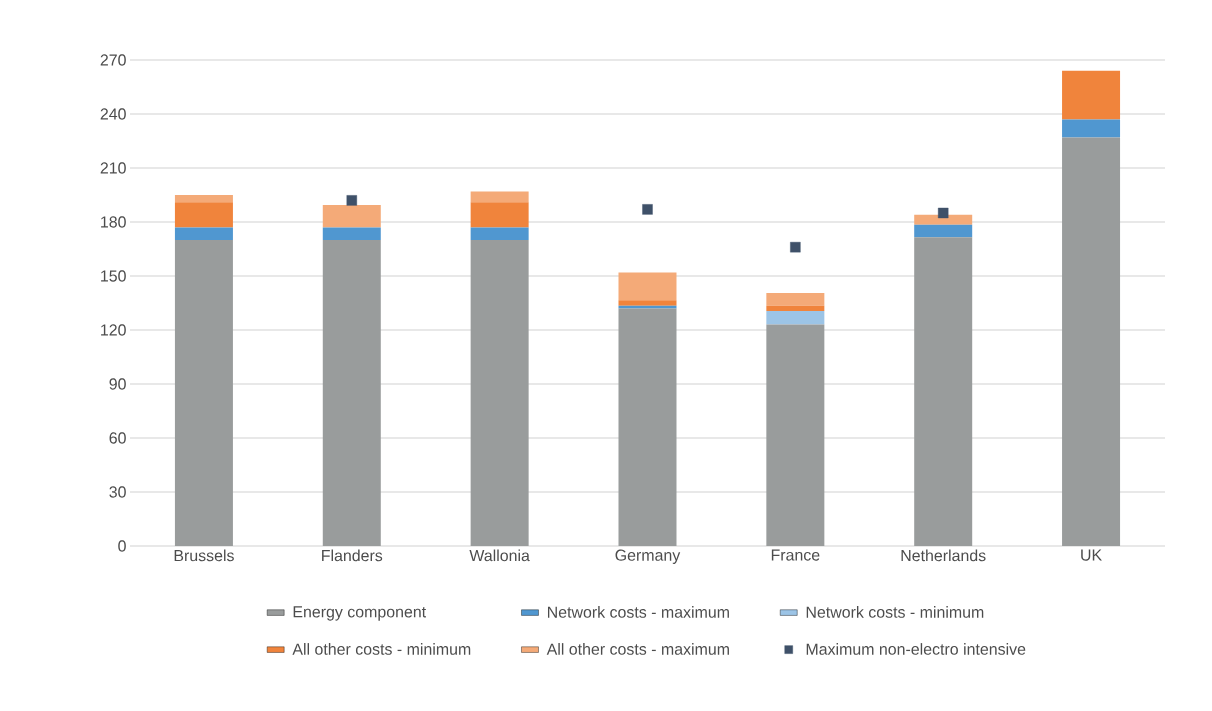 Image resolution: width=1212 pixels, height=711 pixels. Describe the element at coordinates (637, 649) in the screenshot. I see `legend-label: All other costs - maximum` at that location.